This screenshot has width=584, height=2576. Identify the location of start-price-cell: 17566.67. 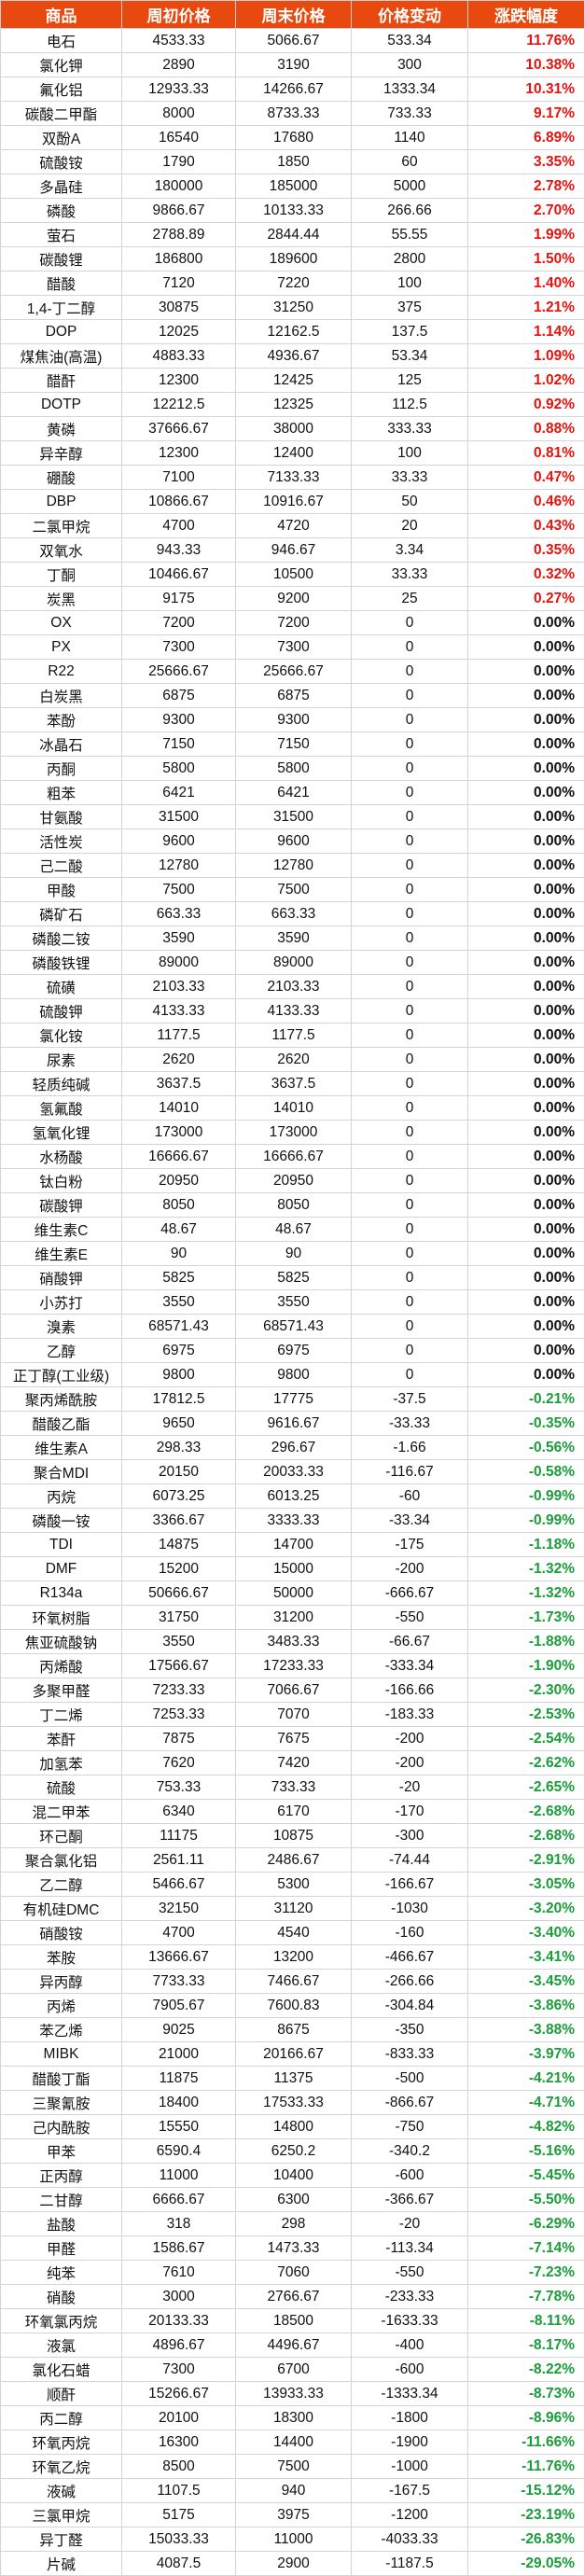
(179, 1666).